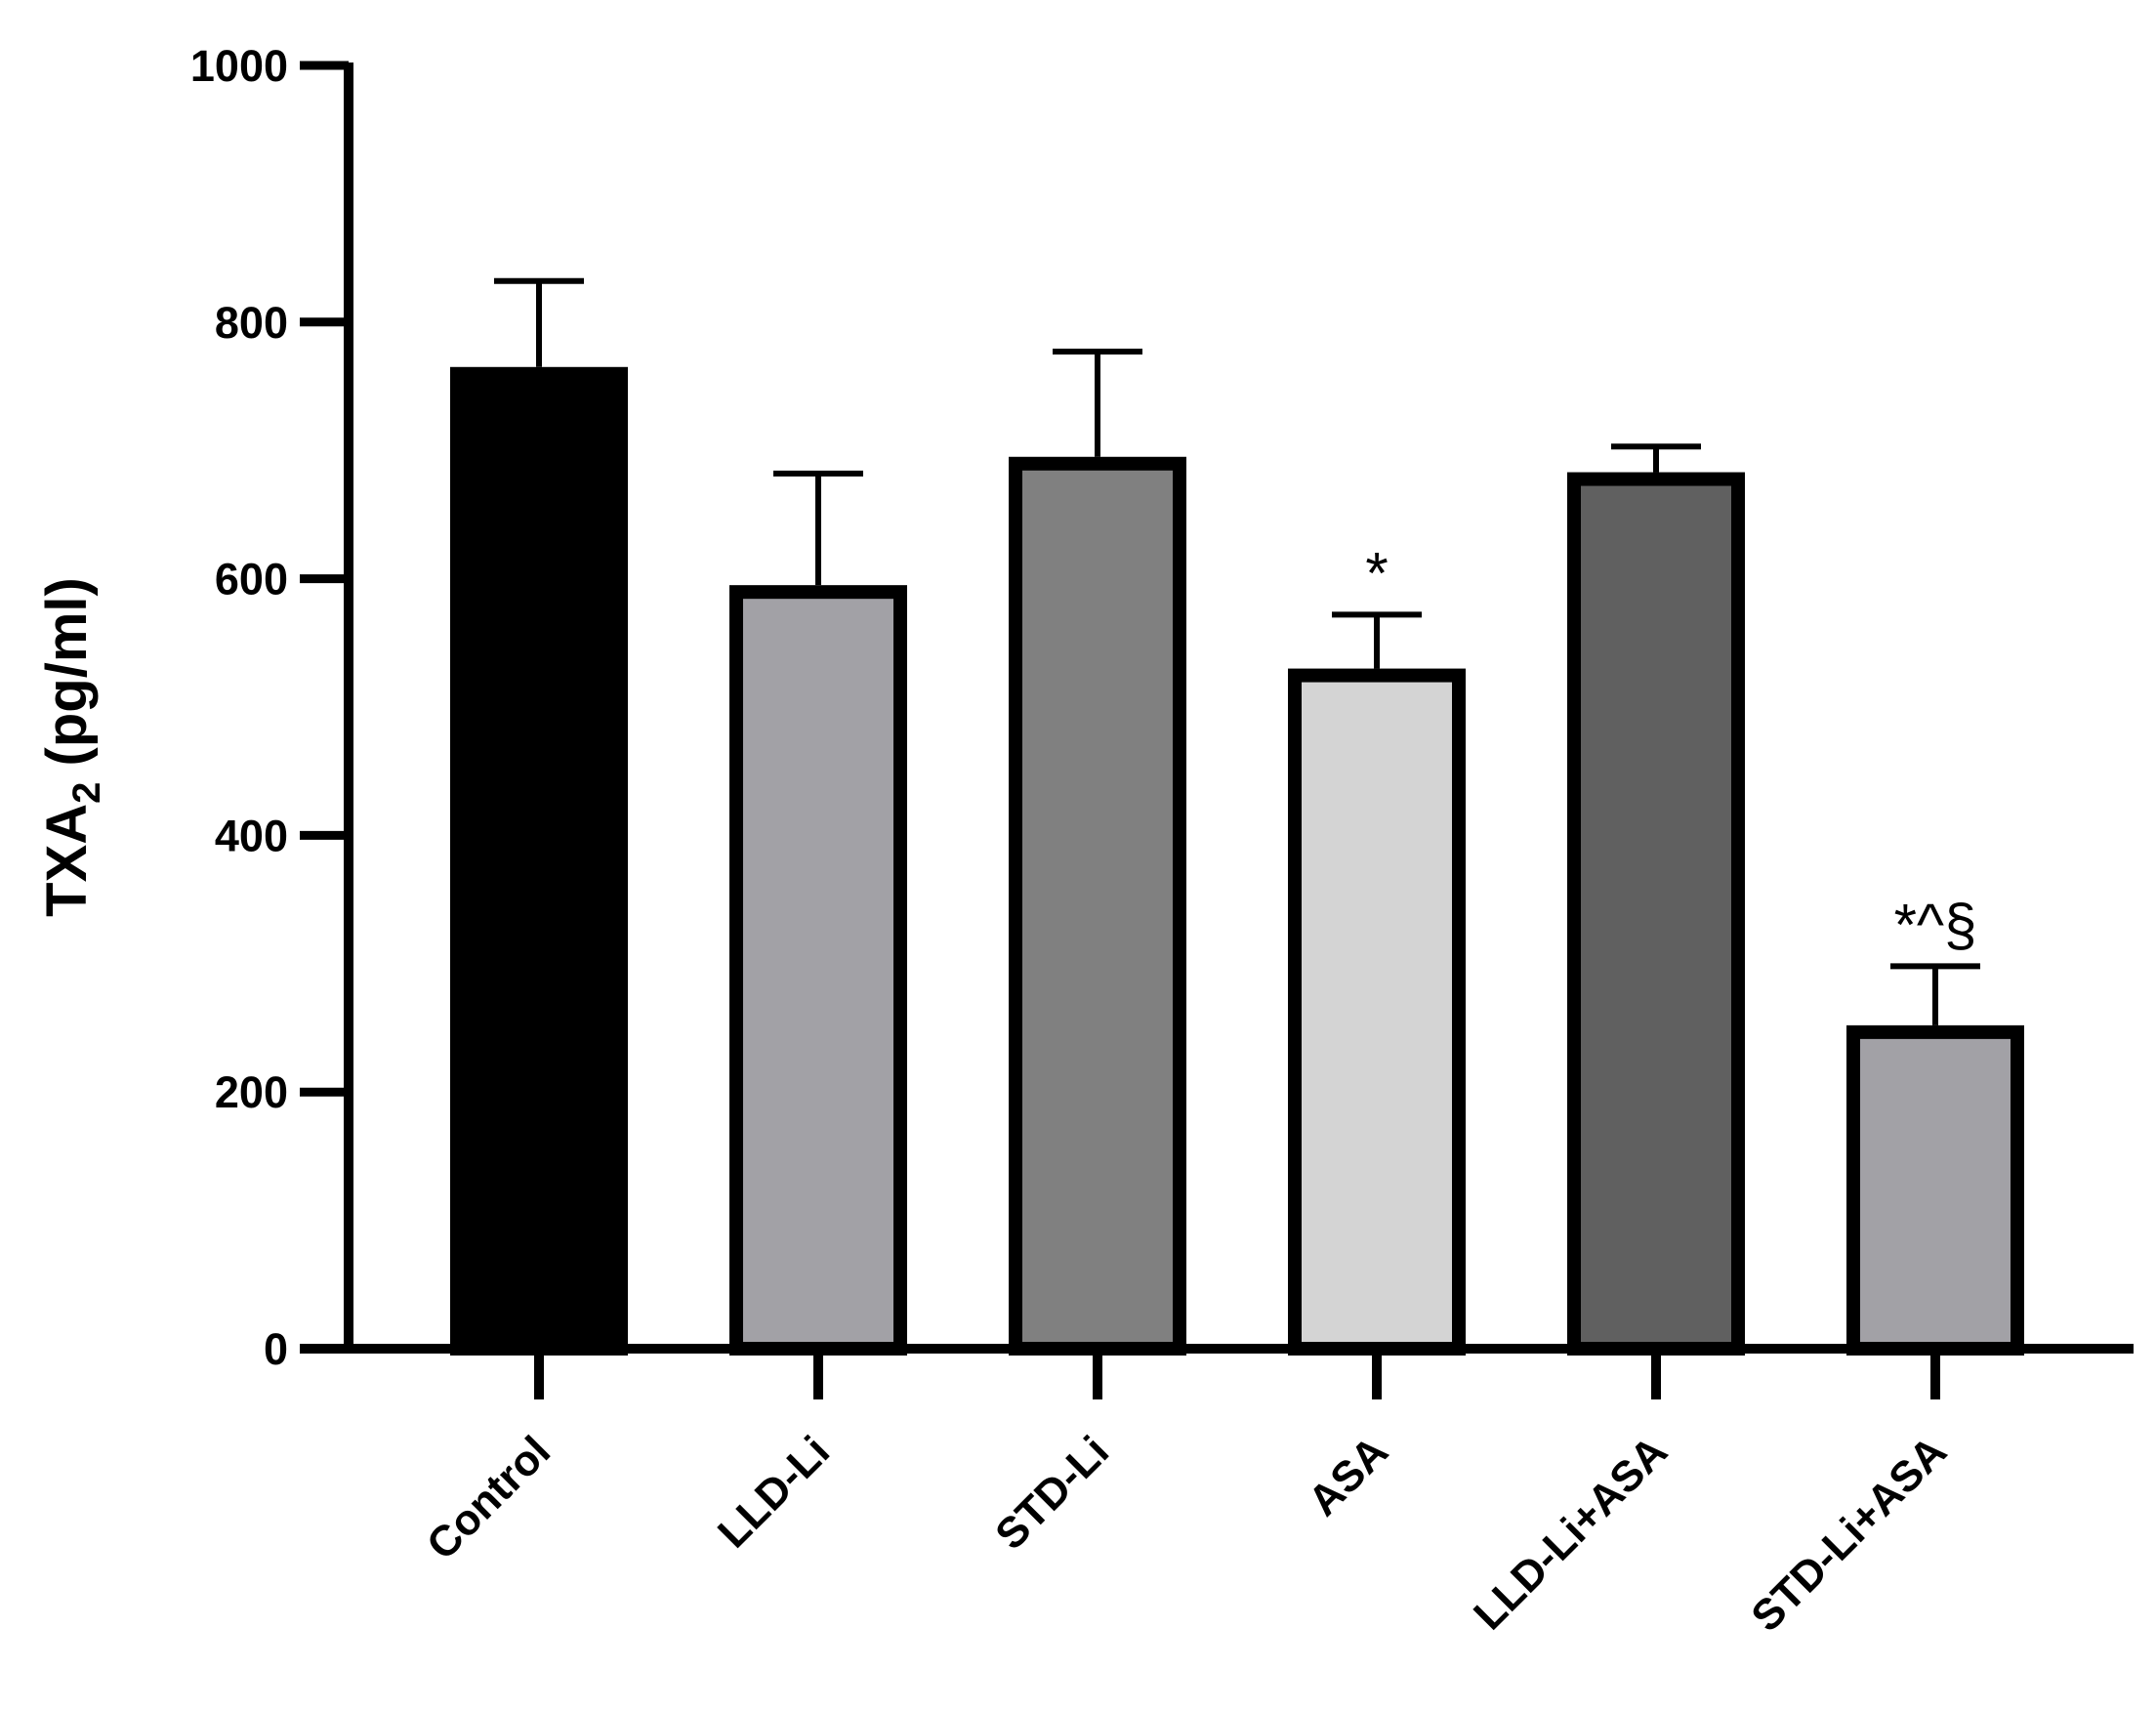 This screenshot has height=1711, width=2156. I want to click on significance-annotations: * *^§, so click(1671, 749).